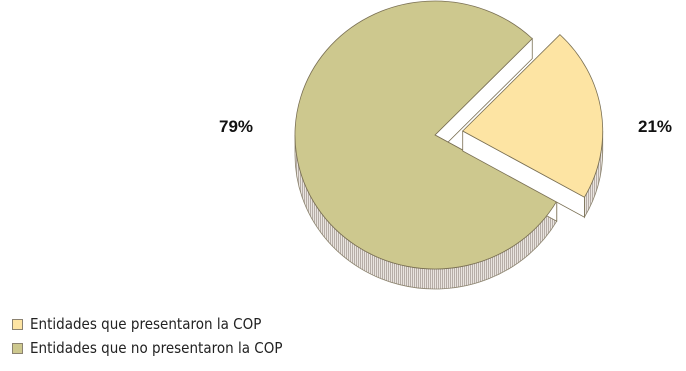 Image resolution: width=686 pixels, height=371 pixels. What do you see at coordinates (156, 348) in the screenshot?
I see `legend-label-not-presented: Entidades que no presentaron la COP` at bounding box center [156, 348].